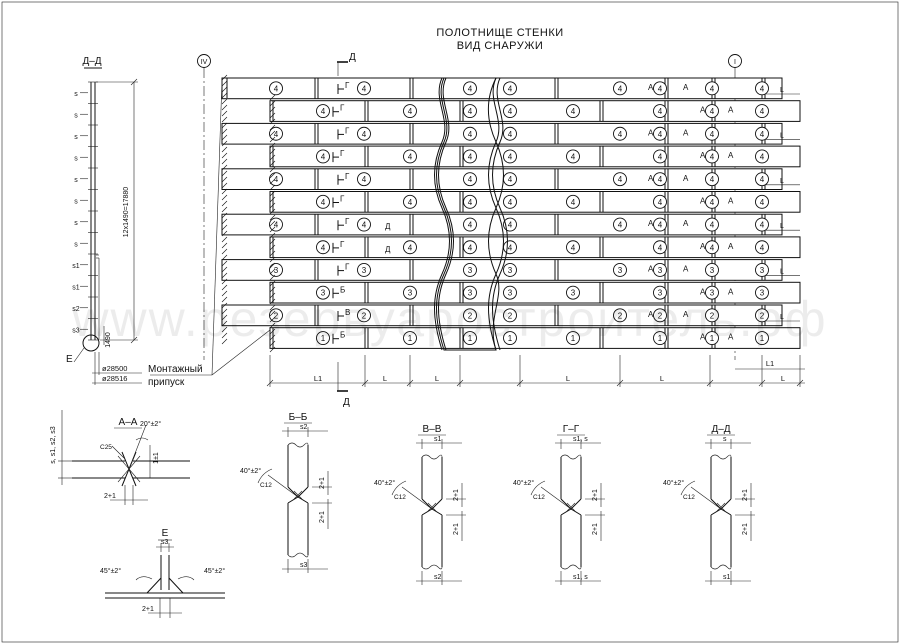 The image size is (900, 644). What do you see at coordinates (156, 458) in the screenshot?
I see `detail-aa-gap-v: 1±1` at bounding box center [156, 458].